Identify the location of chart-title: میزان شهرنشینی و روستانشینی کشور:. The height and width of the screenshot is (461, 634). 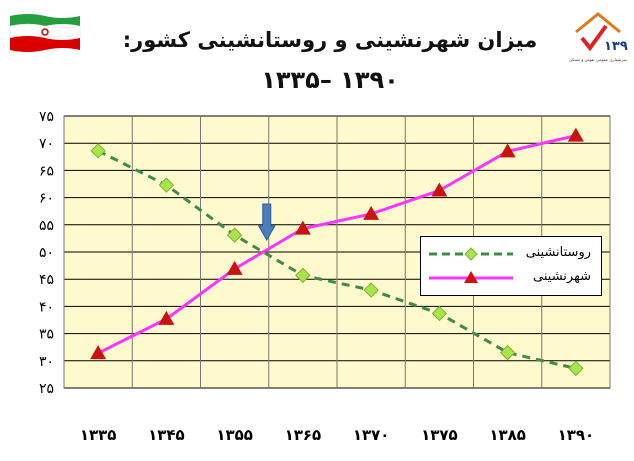
(330, 40).